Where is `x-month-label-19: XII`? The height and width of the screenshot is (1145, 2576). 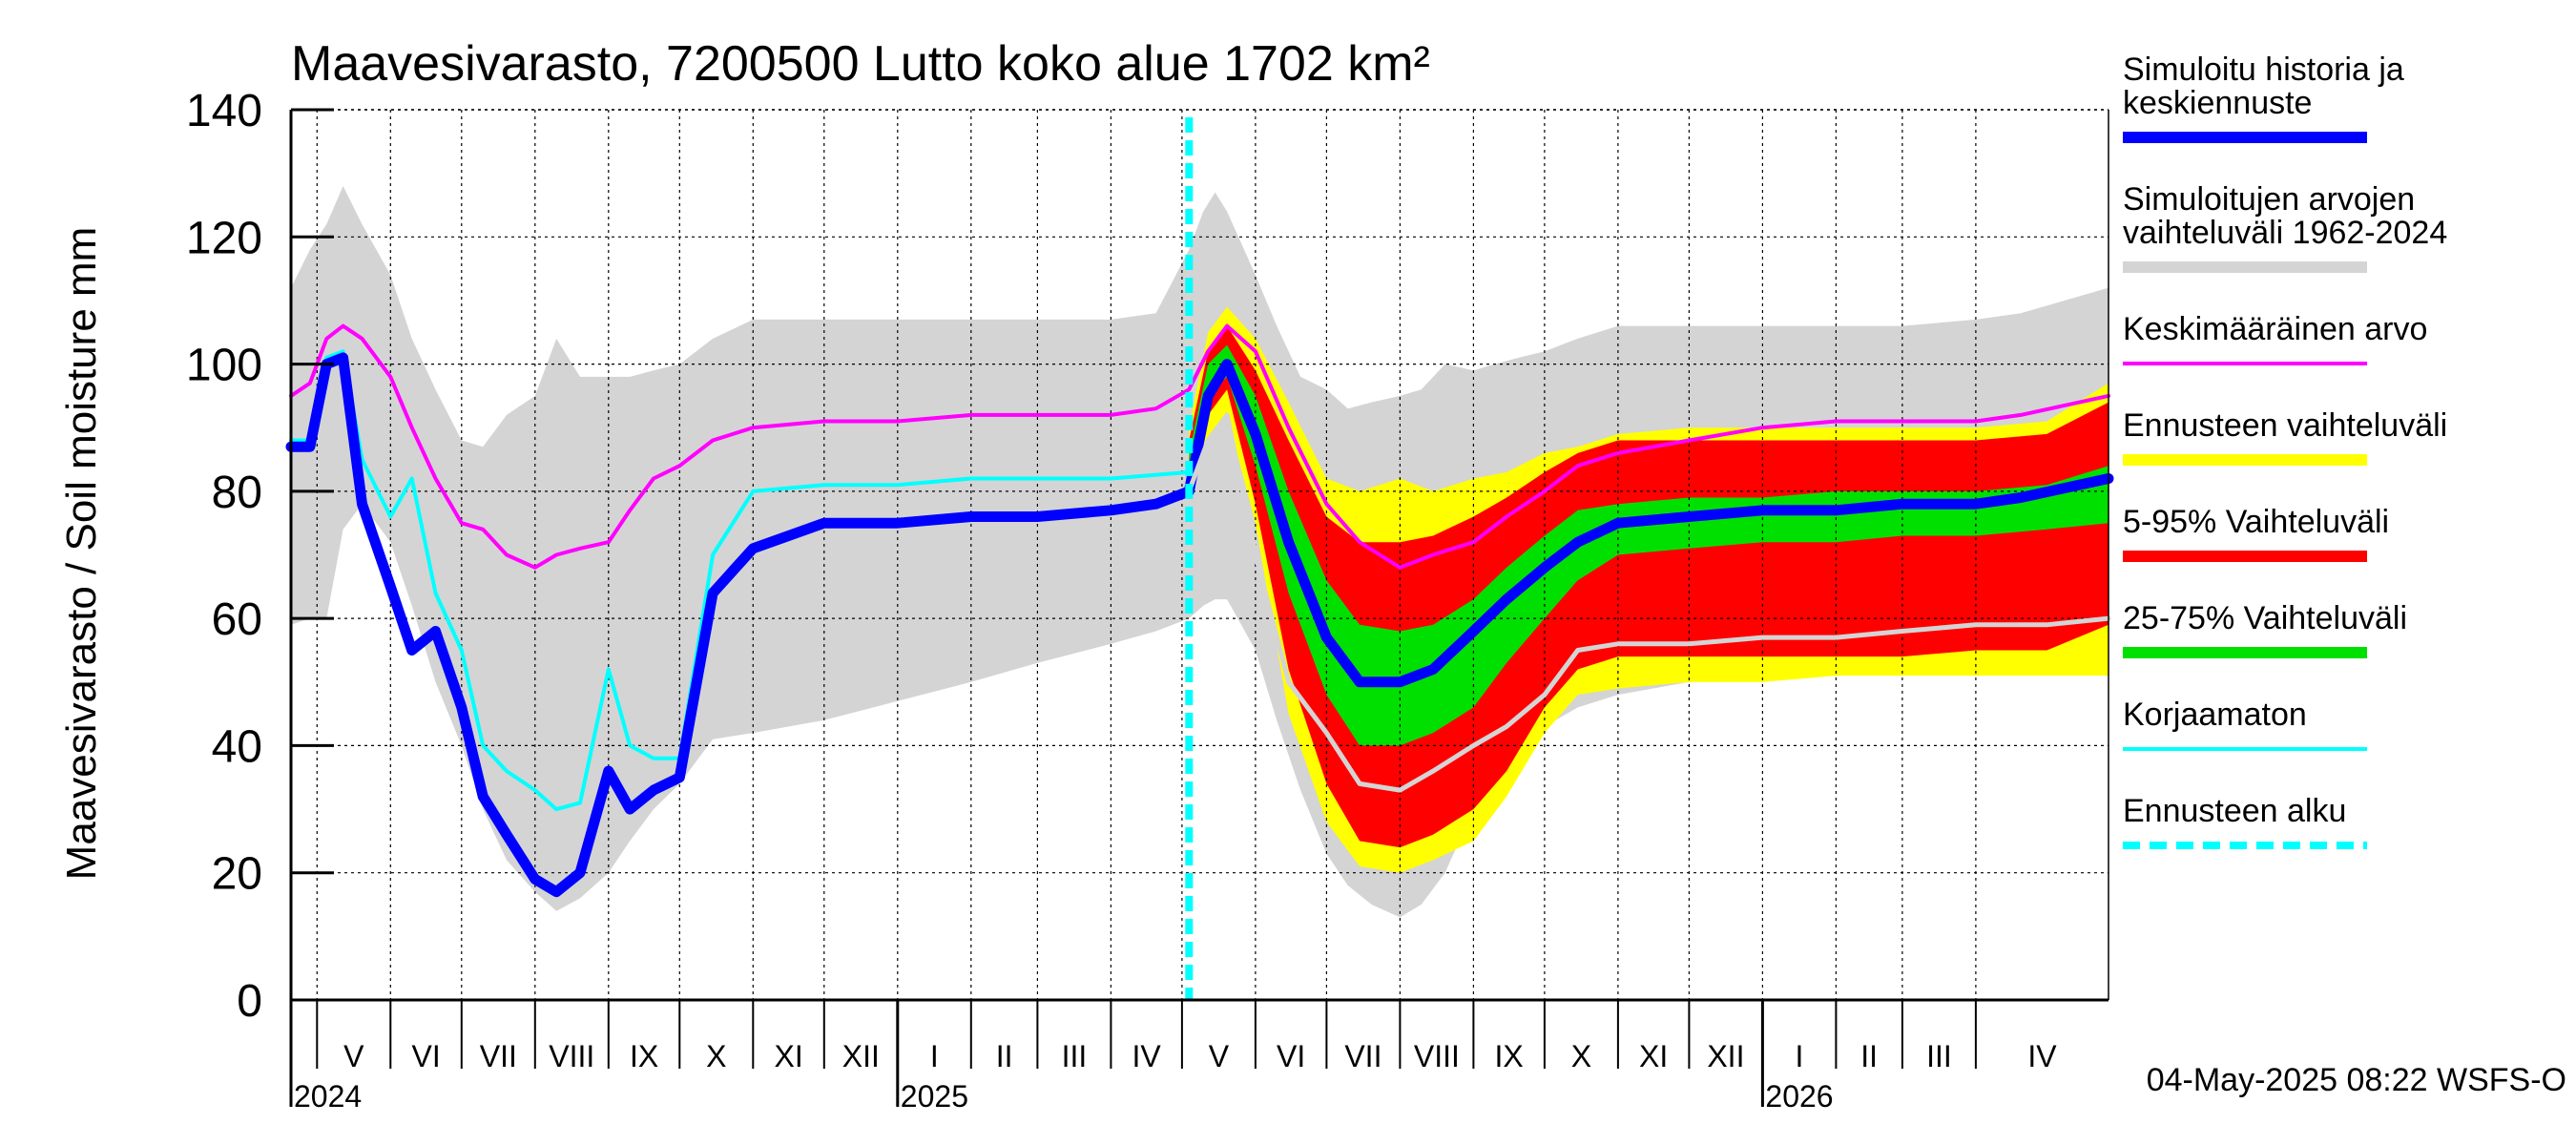
x-month-label-19: XII is located at coordinates (1725, 1056).